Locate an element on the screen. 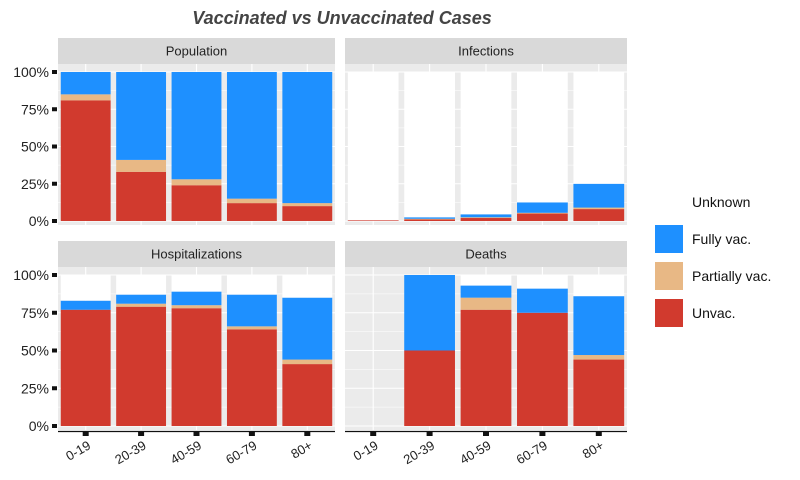 The height and width of the screenshot is (480, 800). legend-label: Partially vac. is located at coordinates (731, 276).